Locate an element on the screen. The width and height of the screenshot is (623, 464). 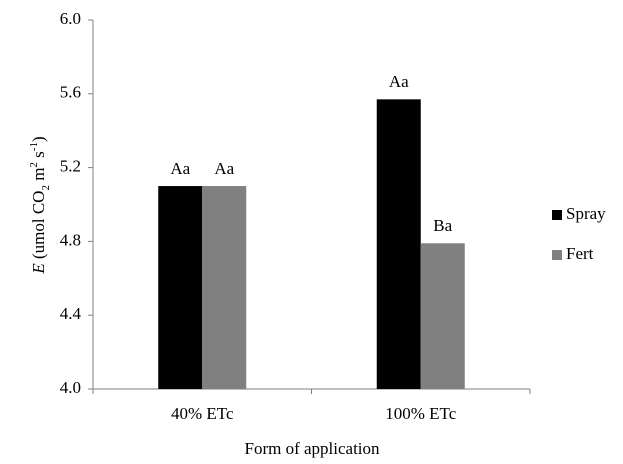
y-tick-label: 6.0 is located at coordinates (70, 18).